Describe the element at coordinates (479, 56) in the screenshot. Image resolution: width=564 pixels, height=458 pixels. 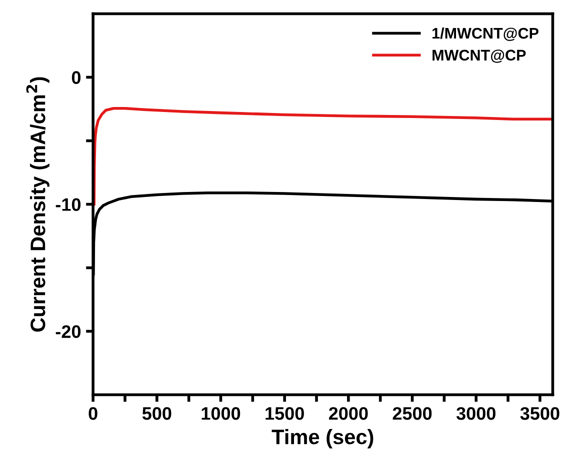
I see `legend-label: MWCNT@CP` at that location.